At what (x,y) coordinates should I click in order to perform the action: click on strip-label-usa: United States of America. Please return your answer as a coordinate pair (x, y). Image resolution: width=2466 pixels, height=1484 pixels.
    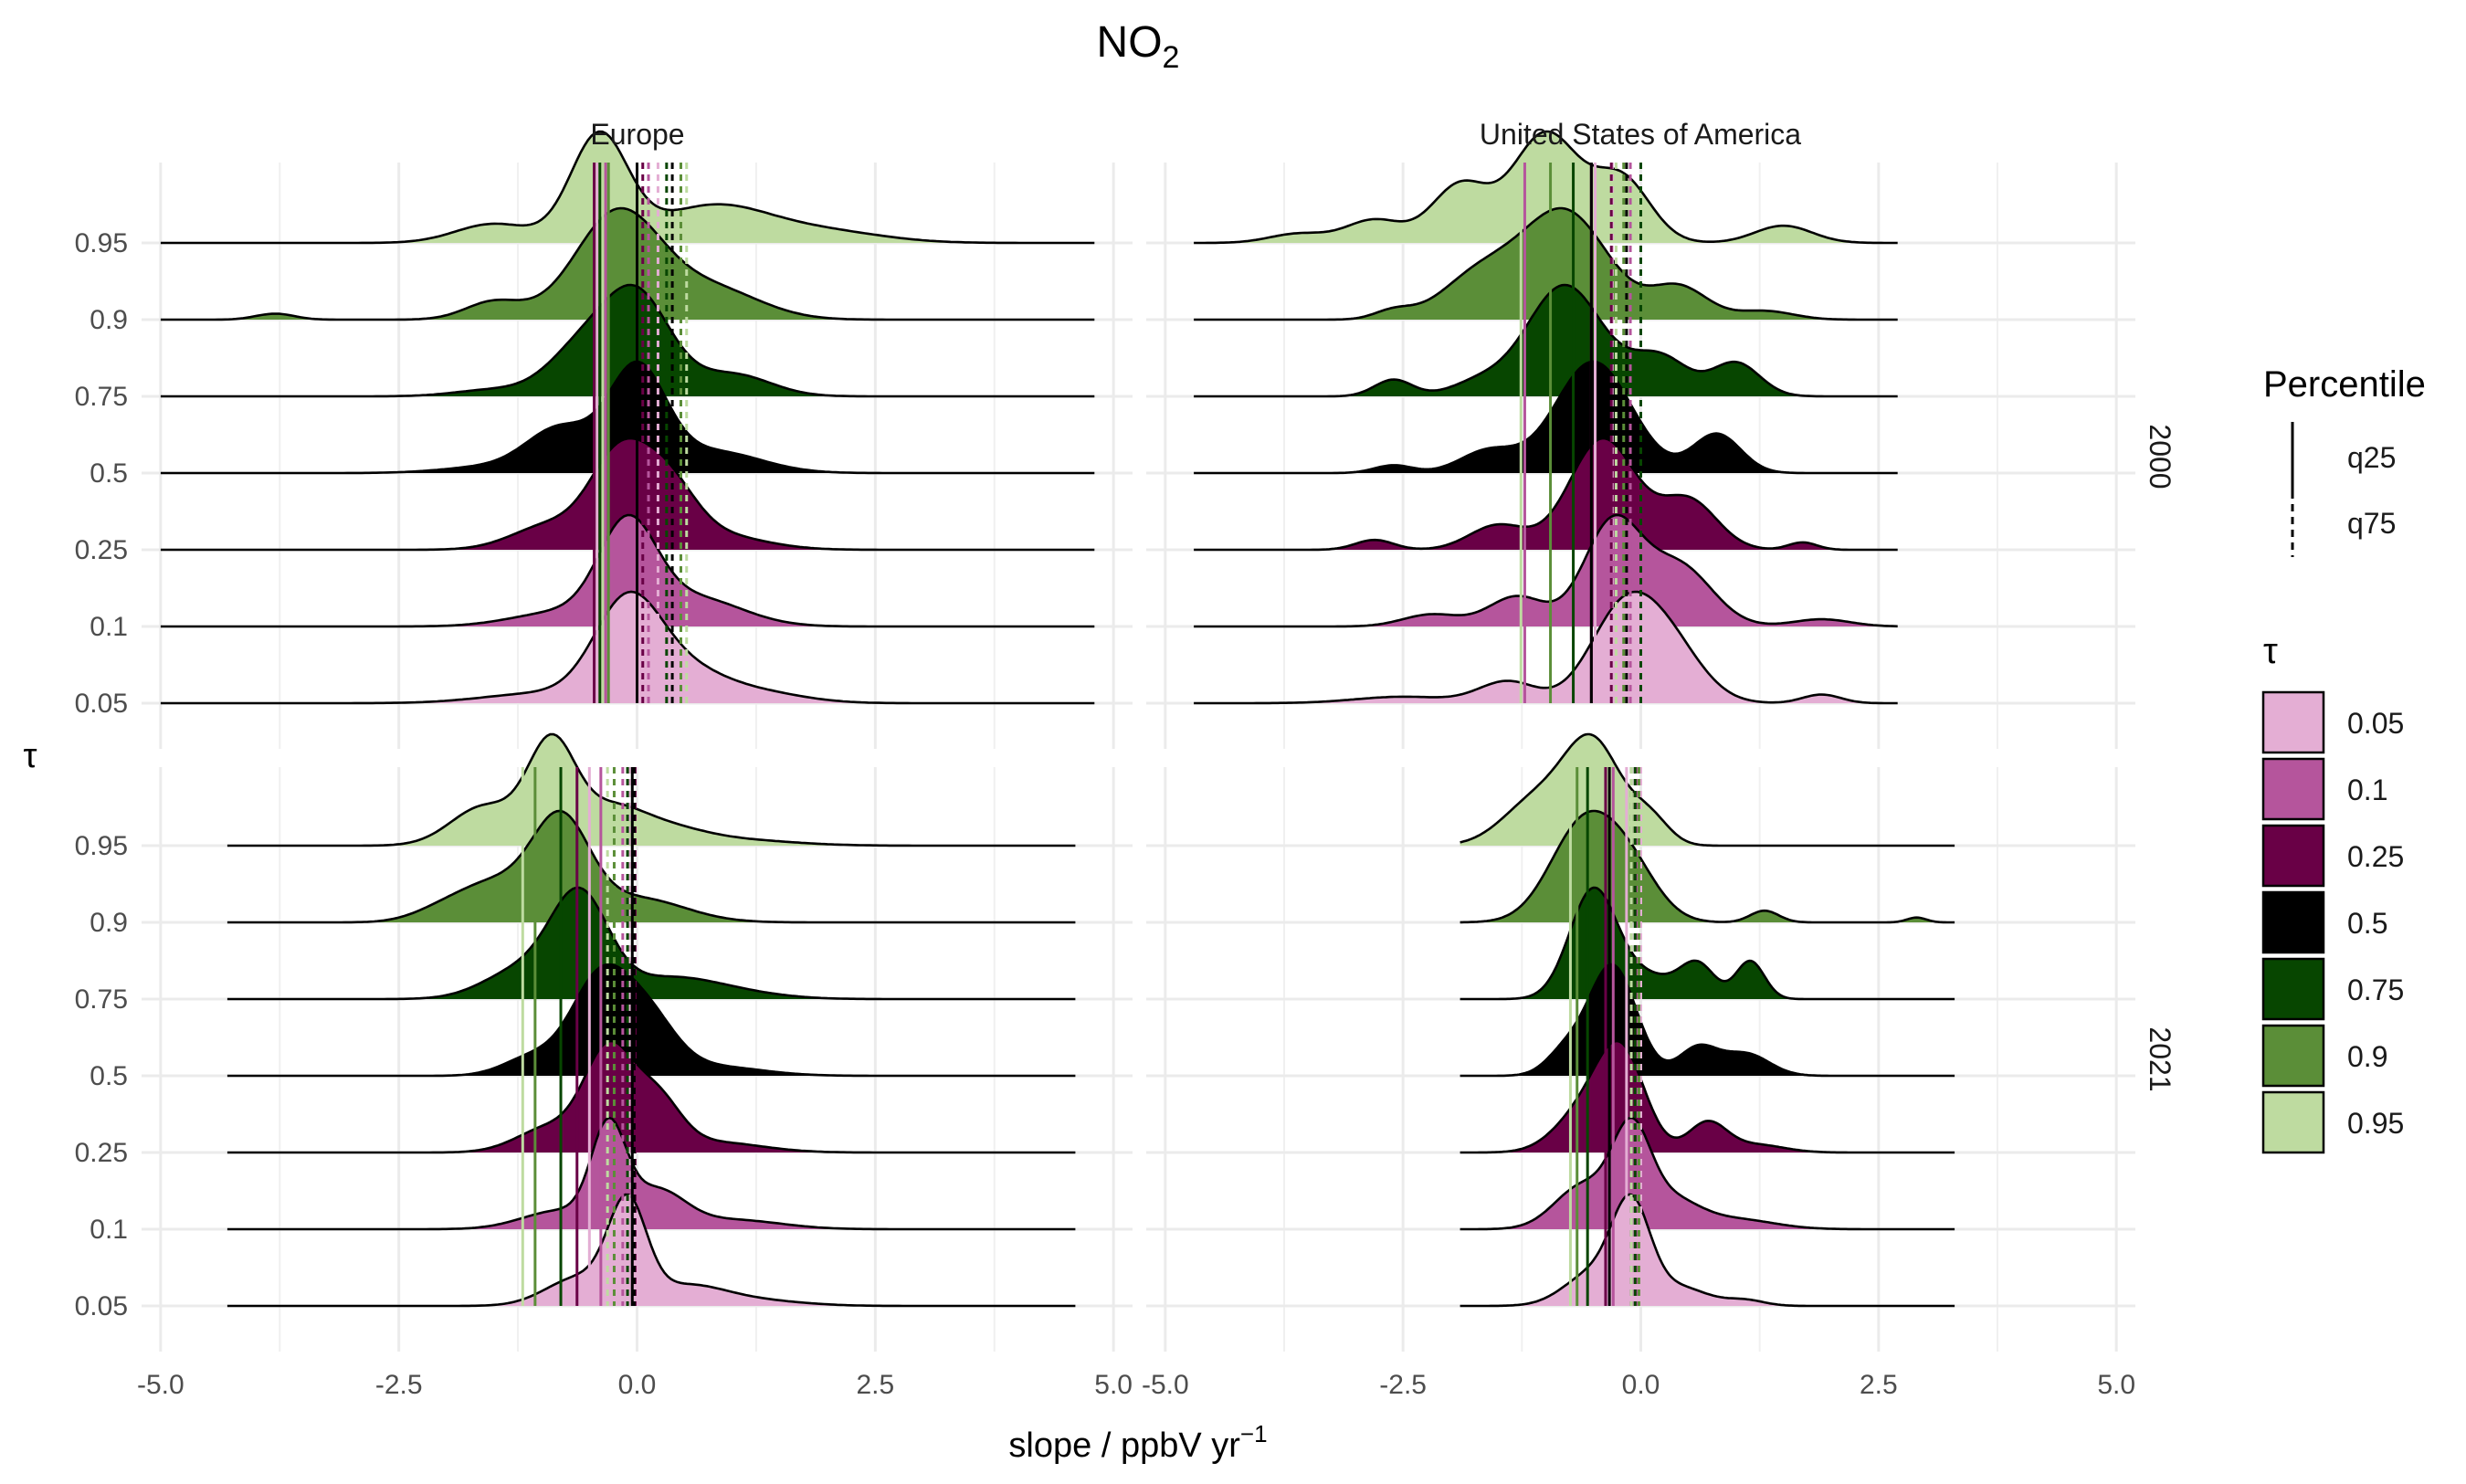
    Looking at the image, I should click on (1640, 134).